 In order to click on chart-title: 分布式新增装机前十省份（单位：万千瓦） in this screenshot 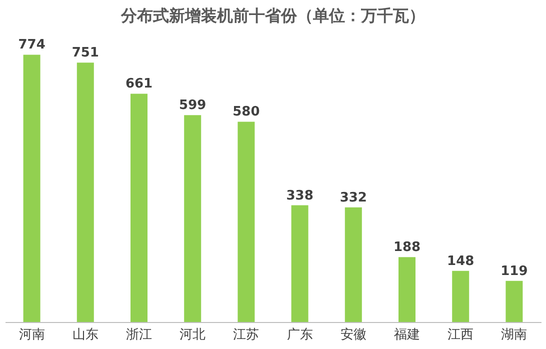, I will do `click(272, 15)`.